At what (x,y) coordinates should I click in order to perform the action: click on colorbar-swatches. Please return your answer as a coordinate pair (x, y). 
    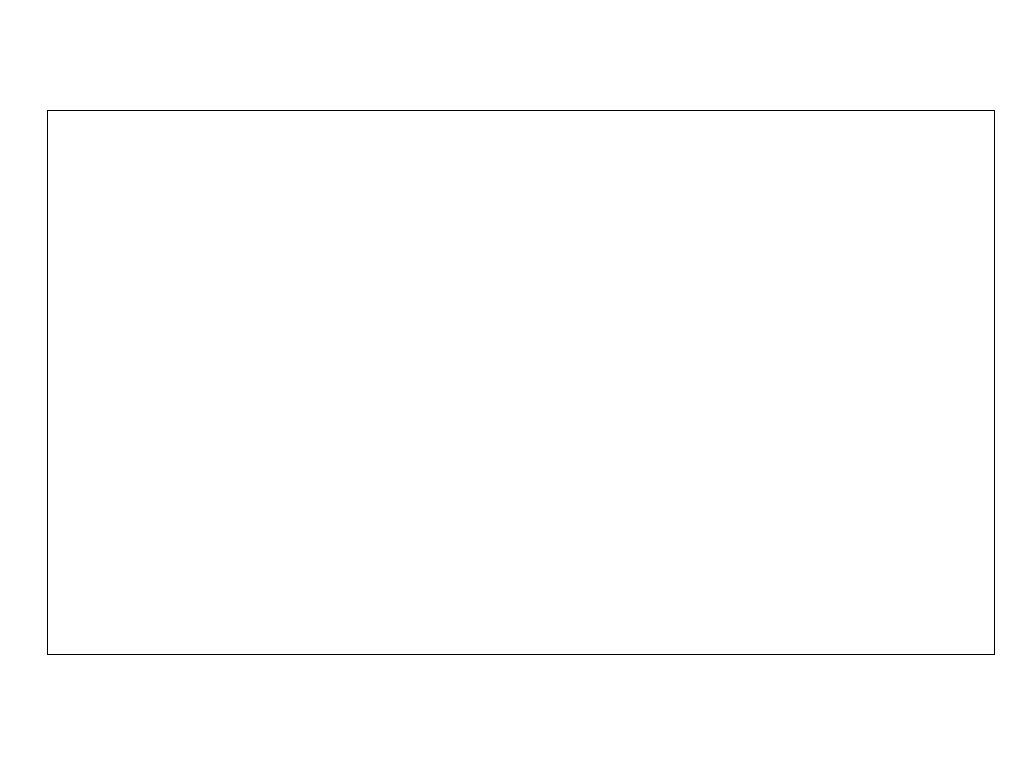
    Looking at the image, I should click on (512, 721).